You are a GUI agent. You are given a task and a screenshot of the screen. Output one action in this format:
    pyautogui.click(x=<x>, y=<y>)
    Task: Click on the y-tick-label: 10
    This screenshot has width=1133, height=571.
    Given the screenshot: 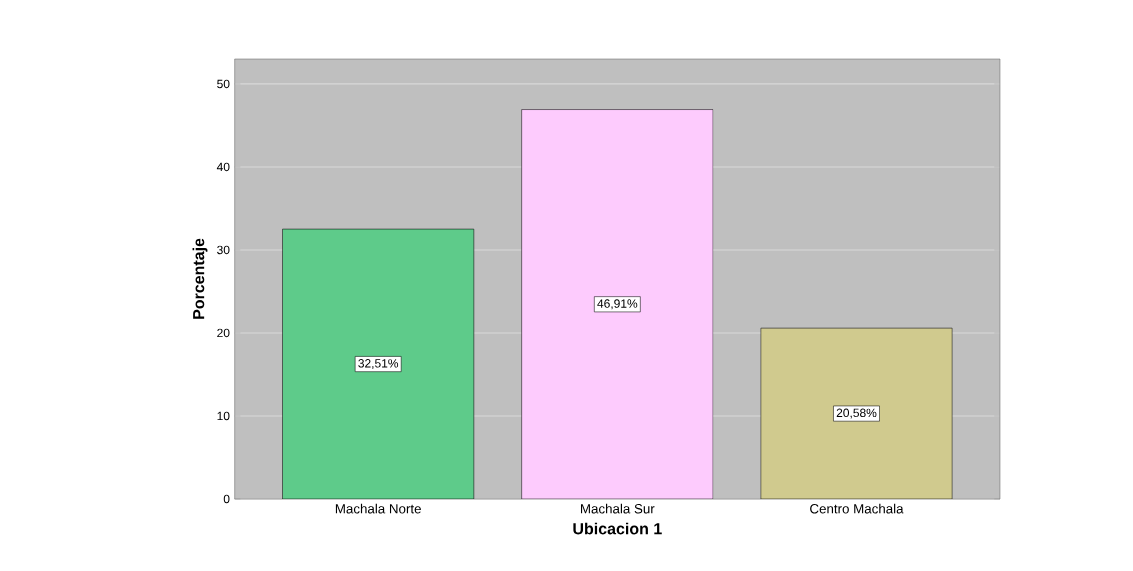 What is the action you would take?
    pyautogui.click(x=223, y=416)
    